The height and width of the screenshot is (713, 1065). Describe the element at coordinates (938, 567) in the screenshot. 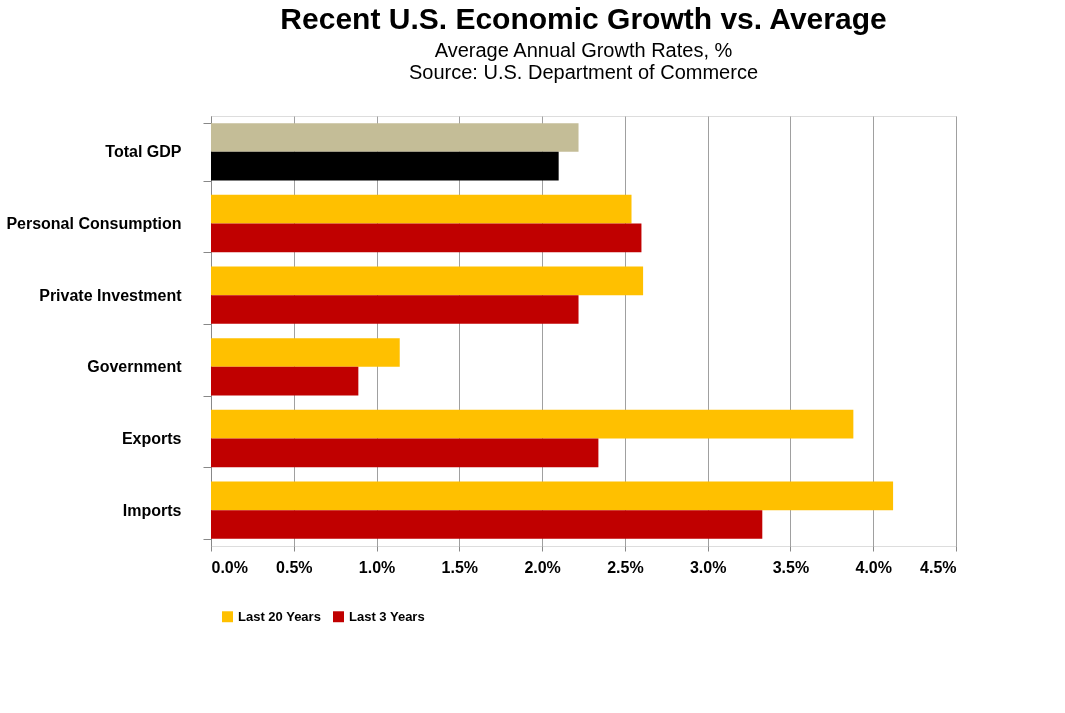

I see `x-tick-label: 4.5%` at that location.